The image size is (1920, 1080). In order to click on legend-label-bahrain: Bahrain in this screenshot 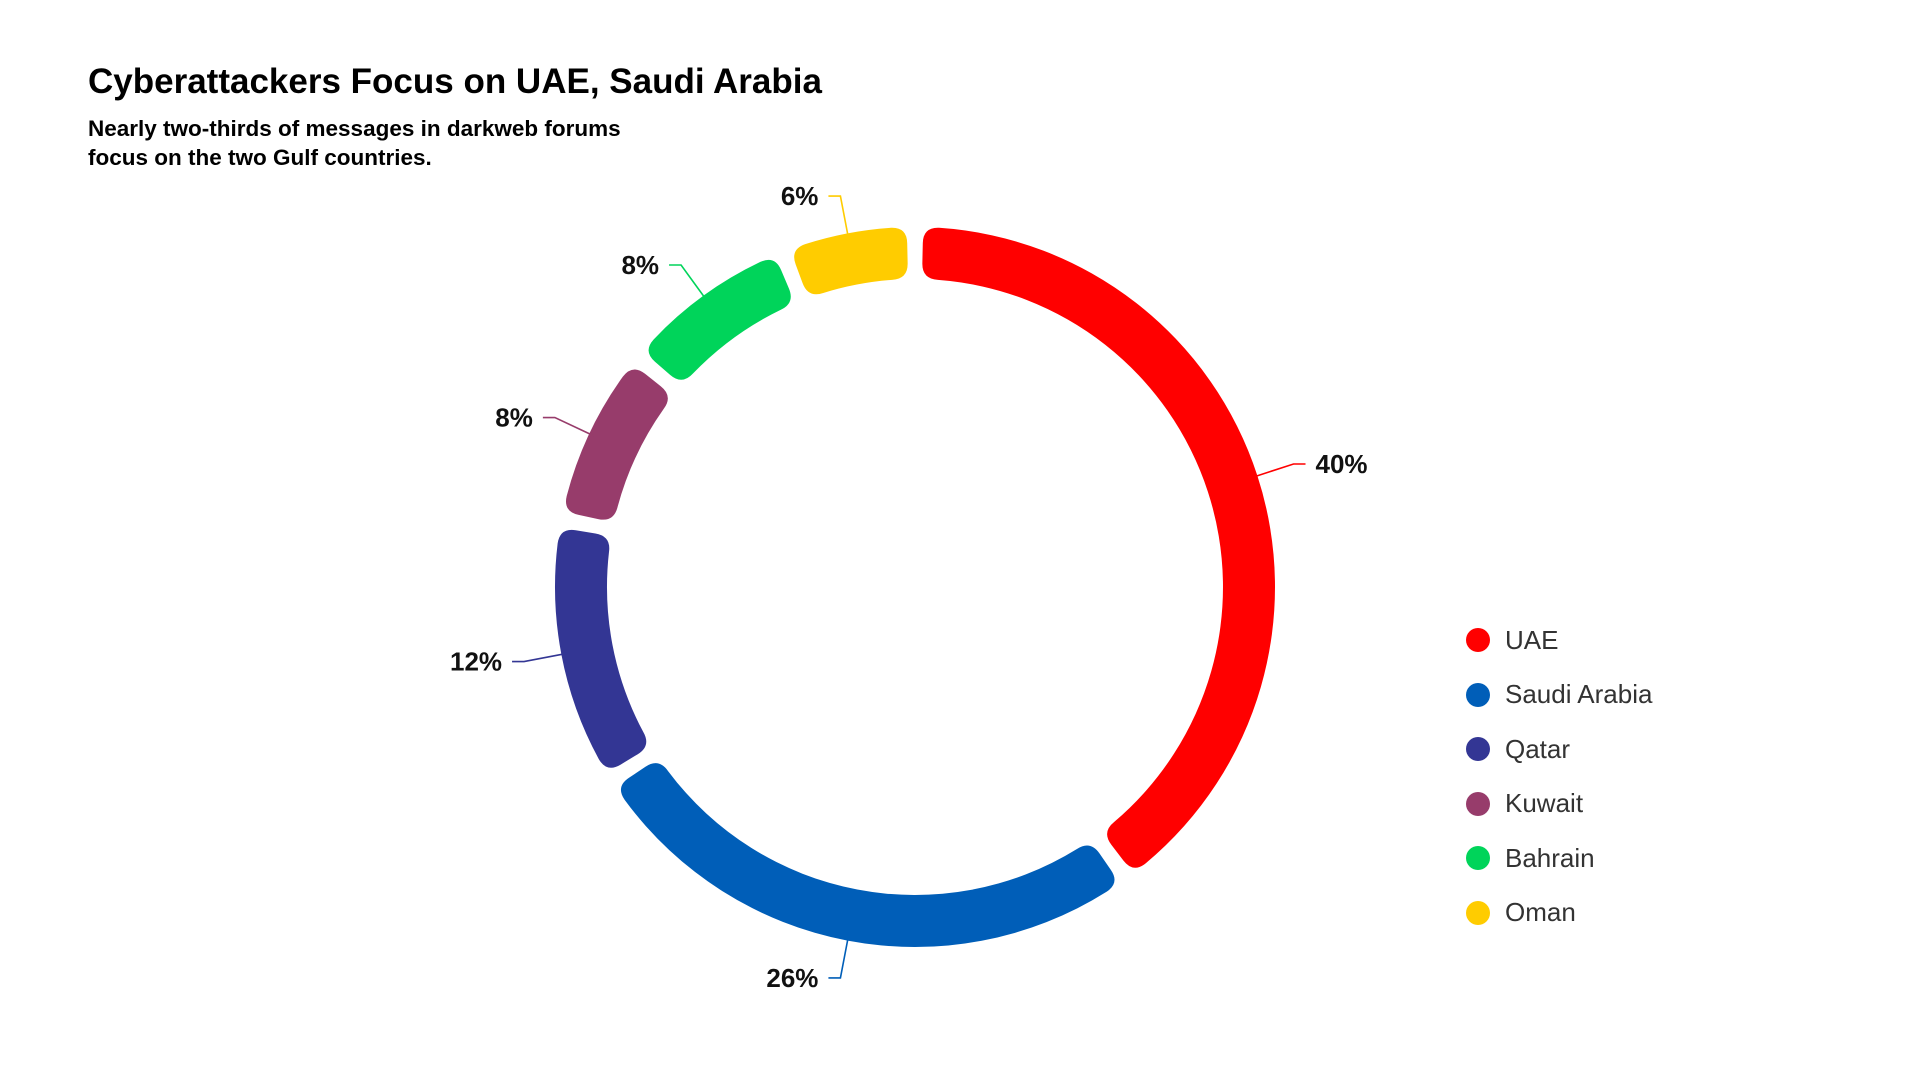, I will do `click(1550, 857)`.